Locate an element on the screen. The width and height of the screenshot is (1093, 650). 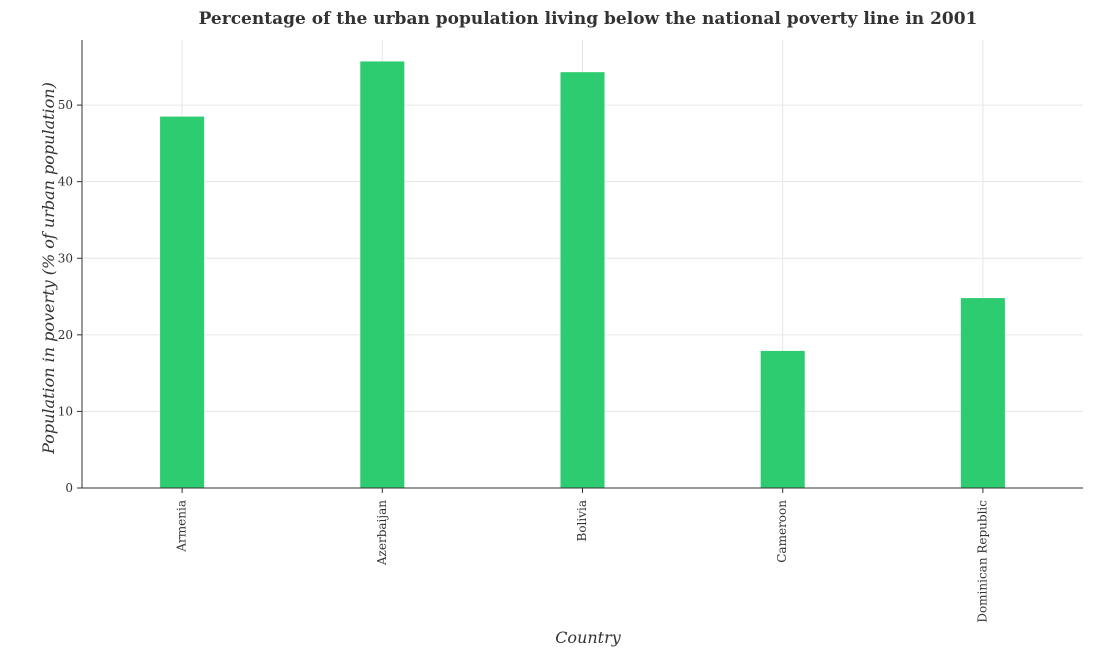
x-tick-label: Bolivia is located at coordinates (582, 521).